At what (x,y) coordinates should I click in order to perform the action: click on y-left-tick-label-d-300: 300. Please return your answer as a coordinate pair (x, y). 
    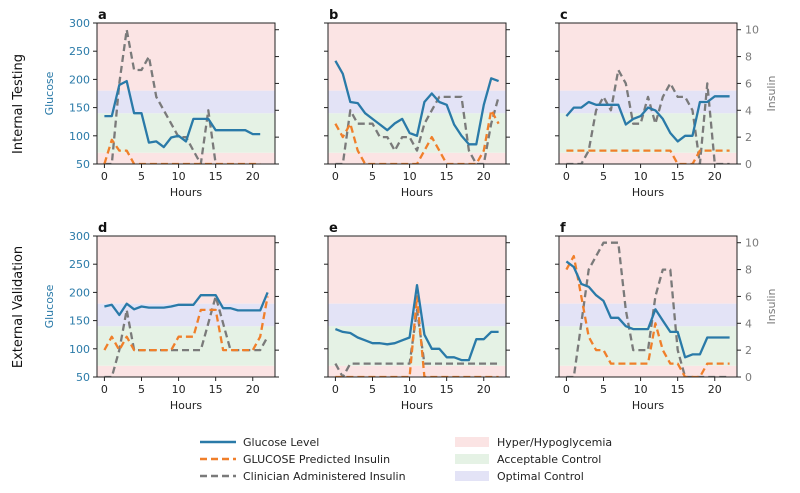
    Looking at the image, I should click on (79, 236).